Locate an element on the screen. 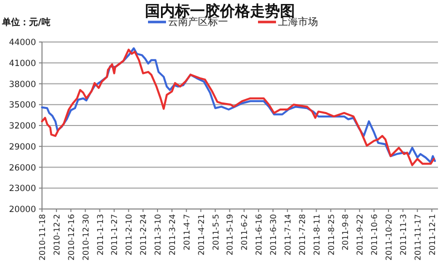  x-tick-label: 2011-6-2 is located at coordinates (245, 232).